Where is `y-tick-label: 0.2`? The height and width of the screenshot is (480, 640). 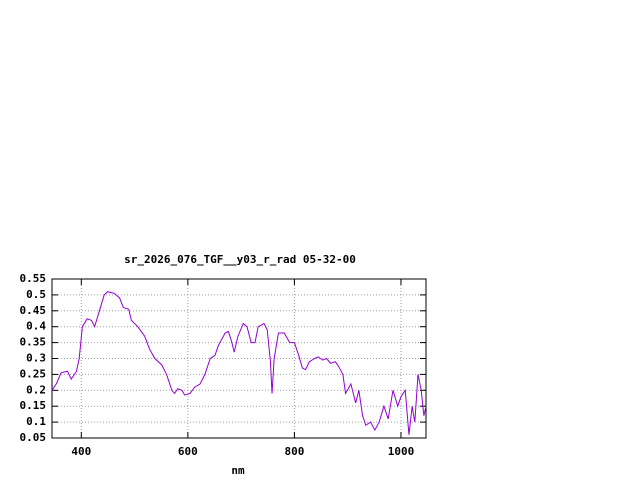 y-tick-label: 0.2 is located at coordinates (36, 389).